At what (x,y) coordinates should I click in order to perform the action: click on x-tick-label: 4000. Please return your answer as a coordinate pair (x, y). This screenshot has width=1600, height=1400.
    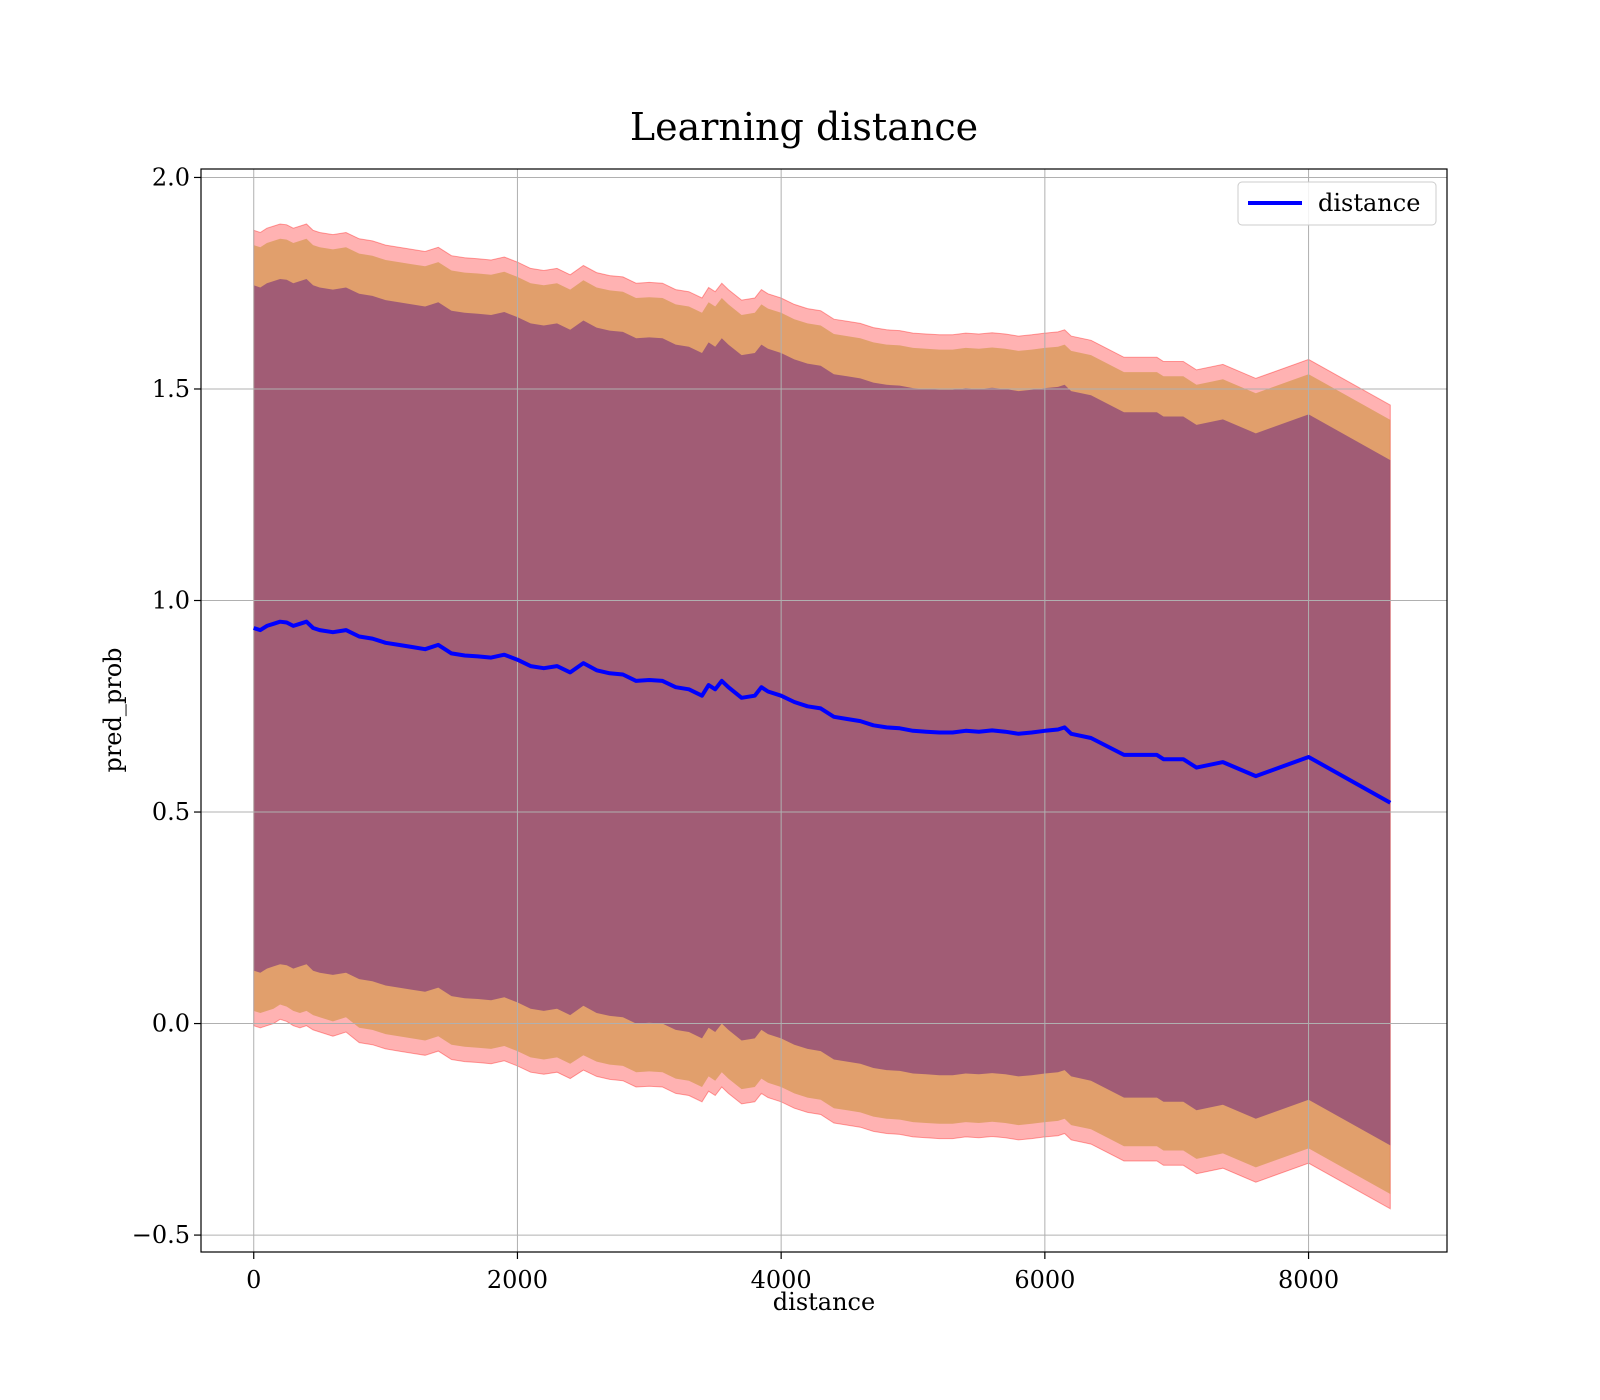
    Looking at the image, I should click on (781, 1280).